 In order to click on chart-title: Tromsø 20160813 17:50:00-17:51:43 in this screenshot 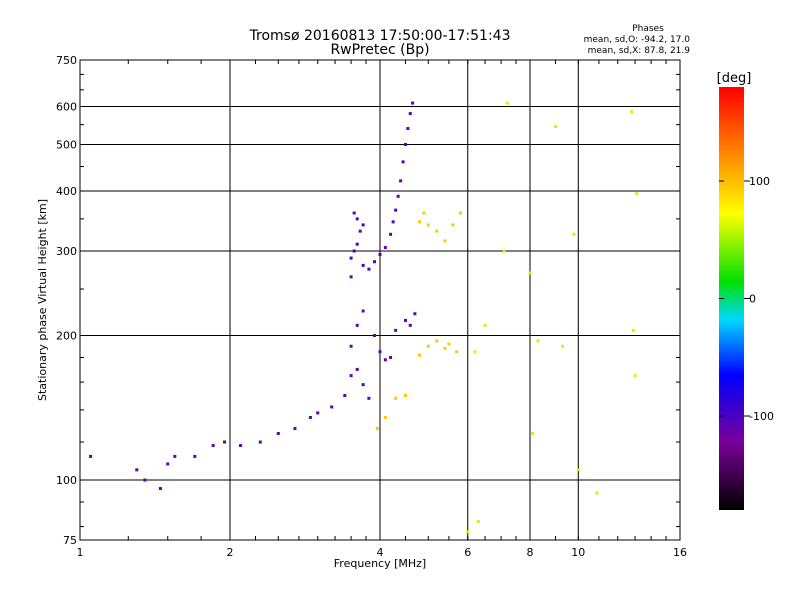, I will do `click(380, 36)`.